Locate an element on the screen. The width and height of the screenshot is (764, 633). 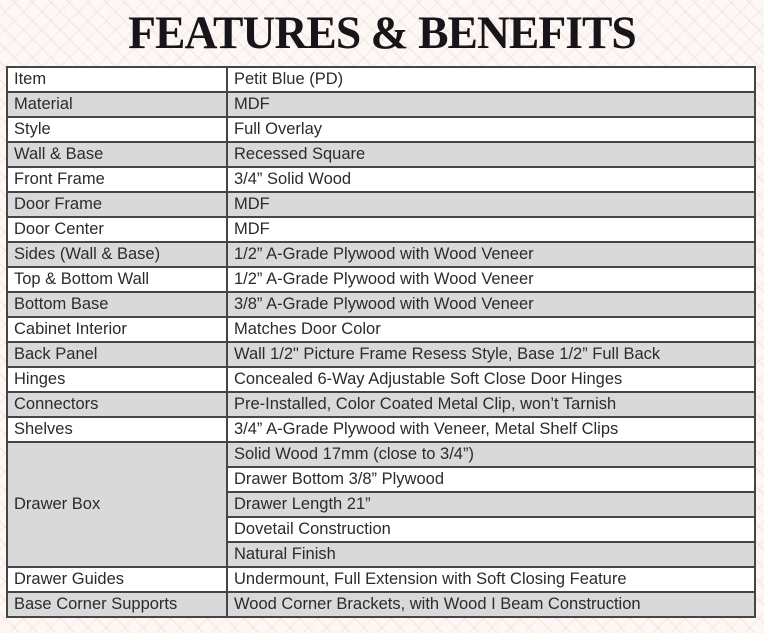
table-row: Dovetail Construction is located at coordinates (381, 529).